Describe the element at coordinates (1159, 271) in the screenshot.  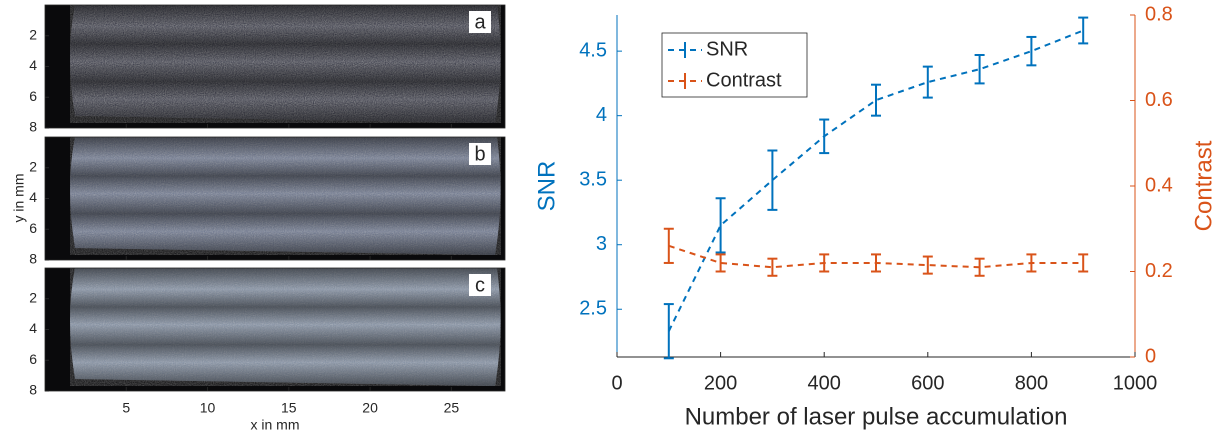
I see `y2-tick-label: 0.2` at that location.